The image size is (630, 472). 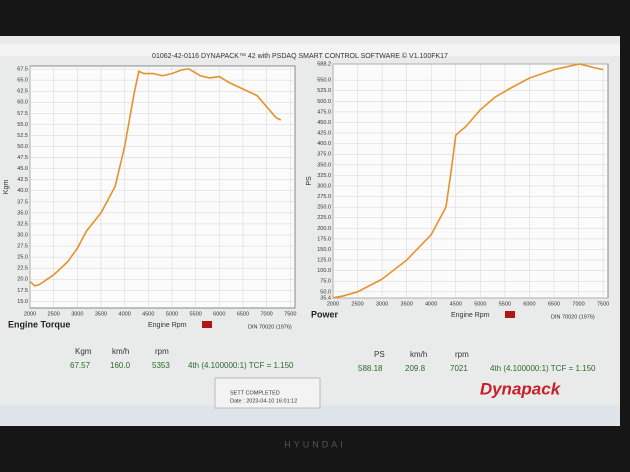 What do you see at coordinates (324, 176) in the screenshot?
I see `y-tick-label: 325.0` at bounding box center [324, 176].